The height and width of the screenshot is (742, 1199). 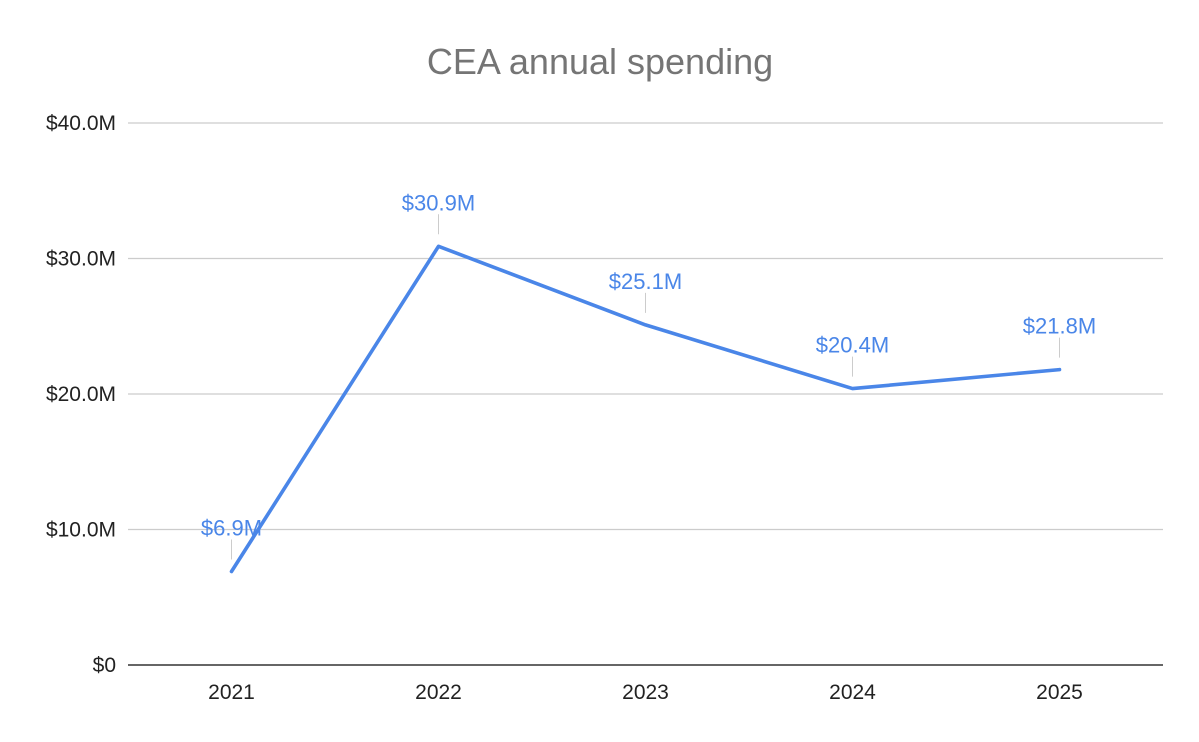 I want to click on x-tick-label: 2024, so click(x=852, y=692).